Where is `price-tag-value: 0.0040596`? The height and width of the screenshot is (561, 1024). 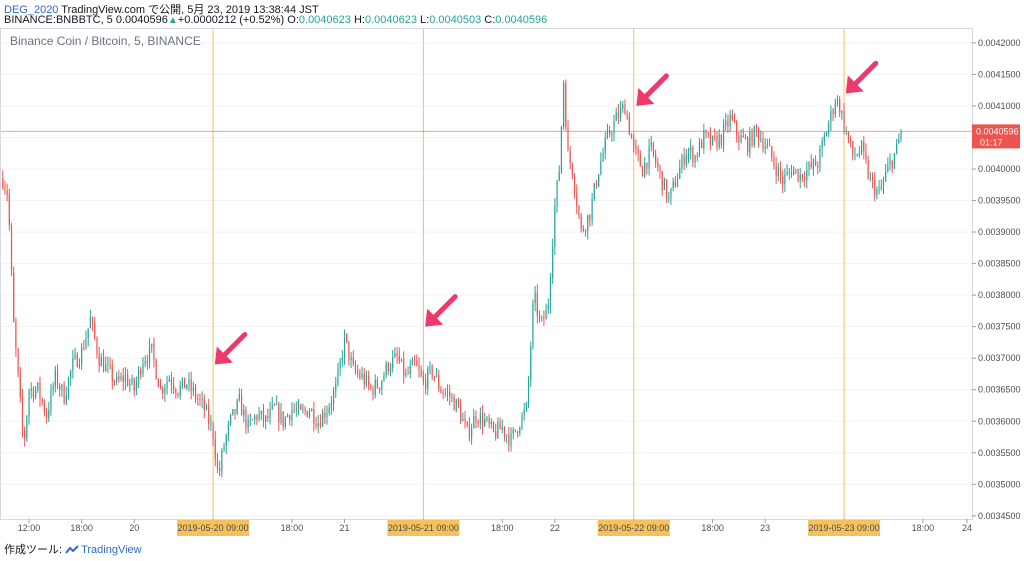 price-tag-value: 0.0040596 is located at coordinates (997, 131).